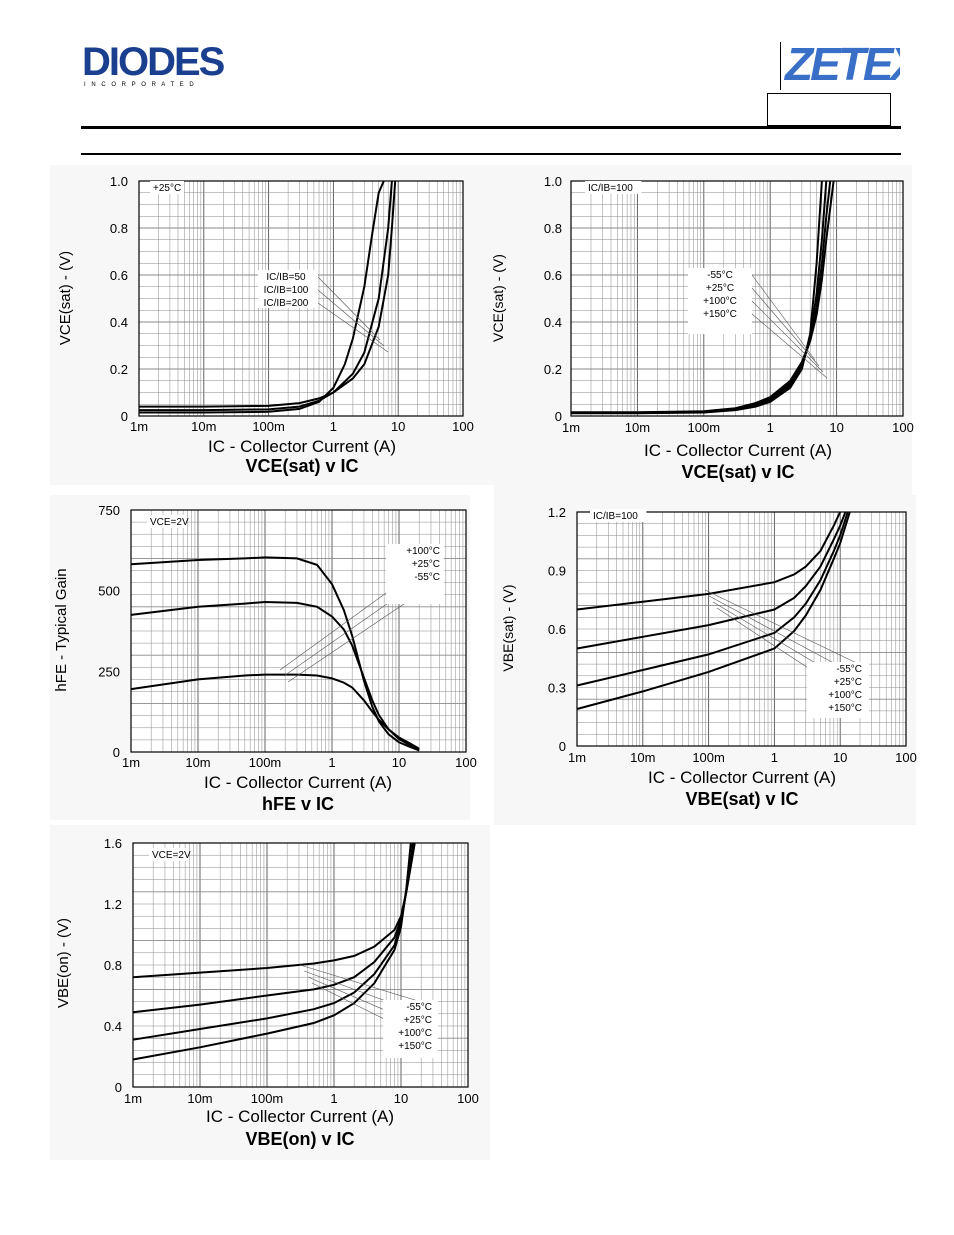 This screenshot has width=954, height=1235. I want to click on y-tick-label: 0.6, so click(557, 629).